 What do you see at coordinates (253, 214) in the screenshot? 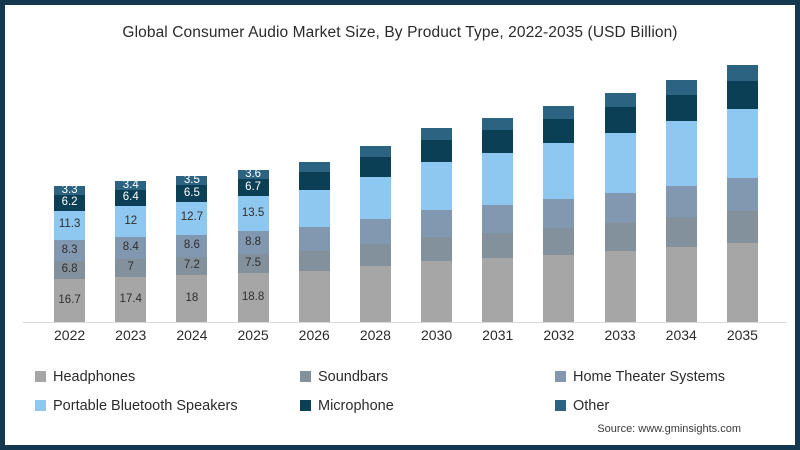
I see `bar-segment-portable_bluetooth_speakers: 13.5` at bounding box center [253, 214].